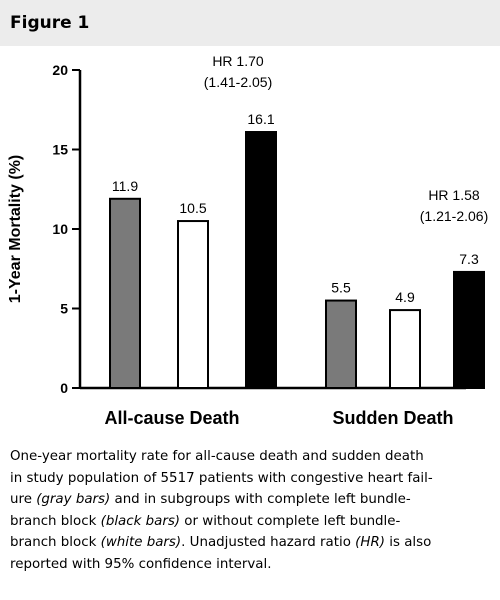 The height and width of the screenshot is (600, 500). Describe the element at coordinates (60, 70) in the screenshot. I see `y-tick-label: 20` at that location.